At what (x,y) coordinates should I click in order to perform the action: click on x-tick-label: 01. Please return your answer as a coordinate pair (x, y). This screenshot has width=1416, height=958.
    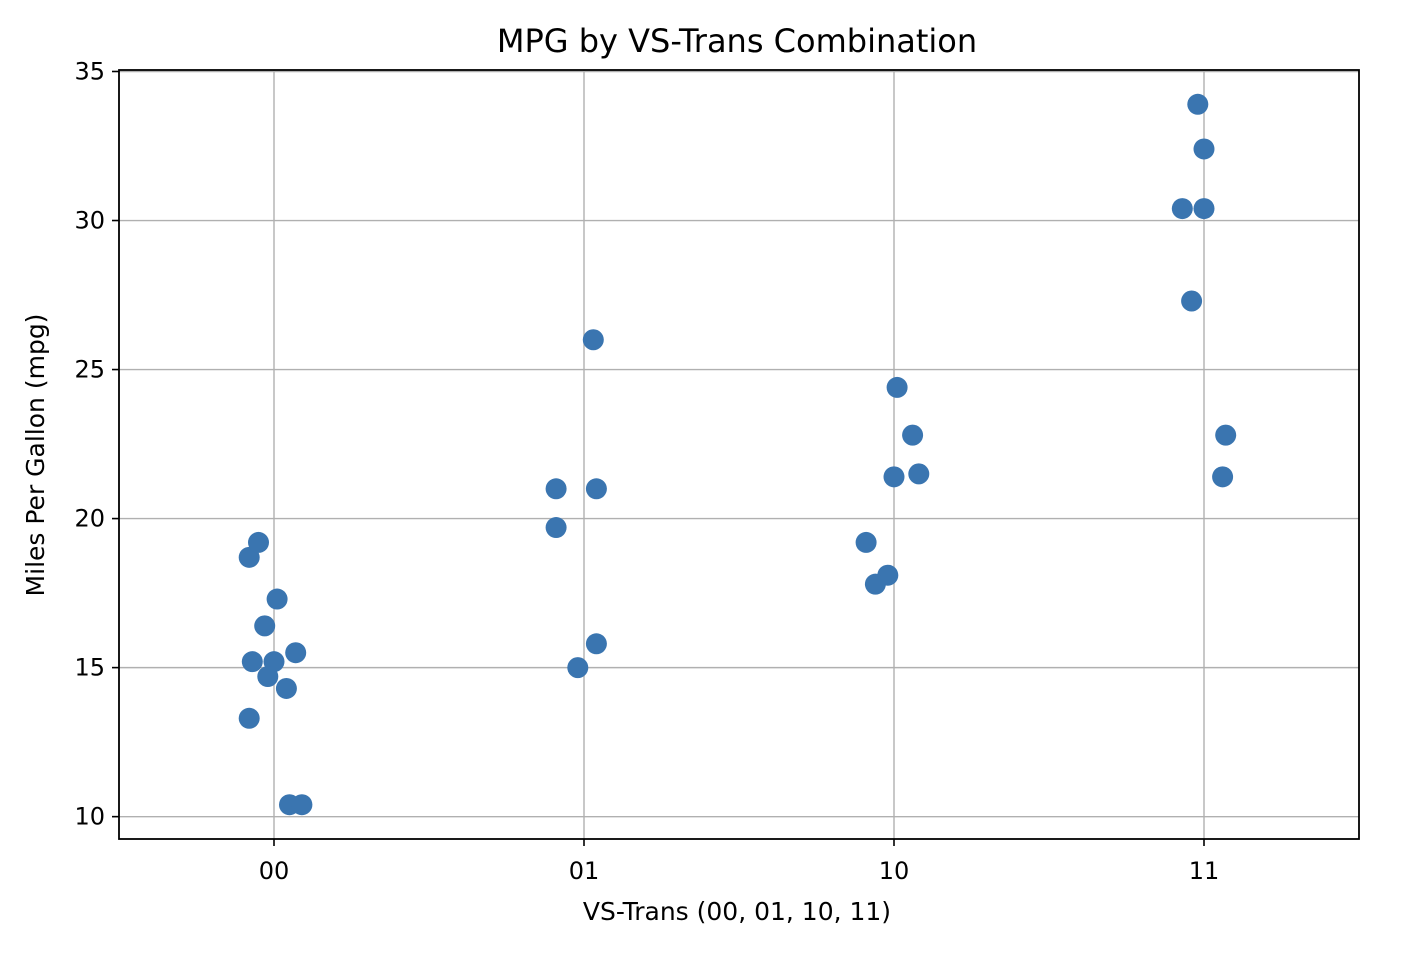
    Looking at the image, I should click on (584, 871).